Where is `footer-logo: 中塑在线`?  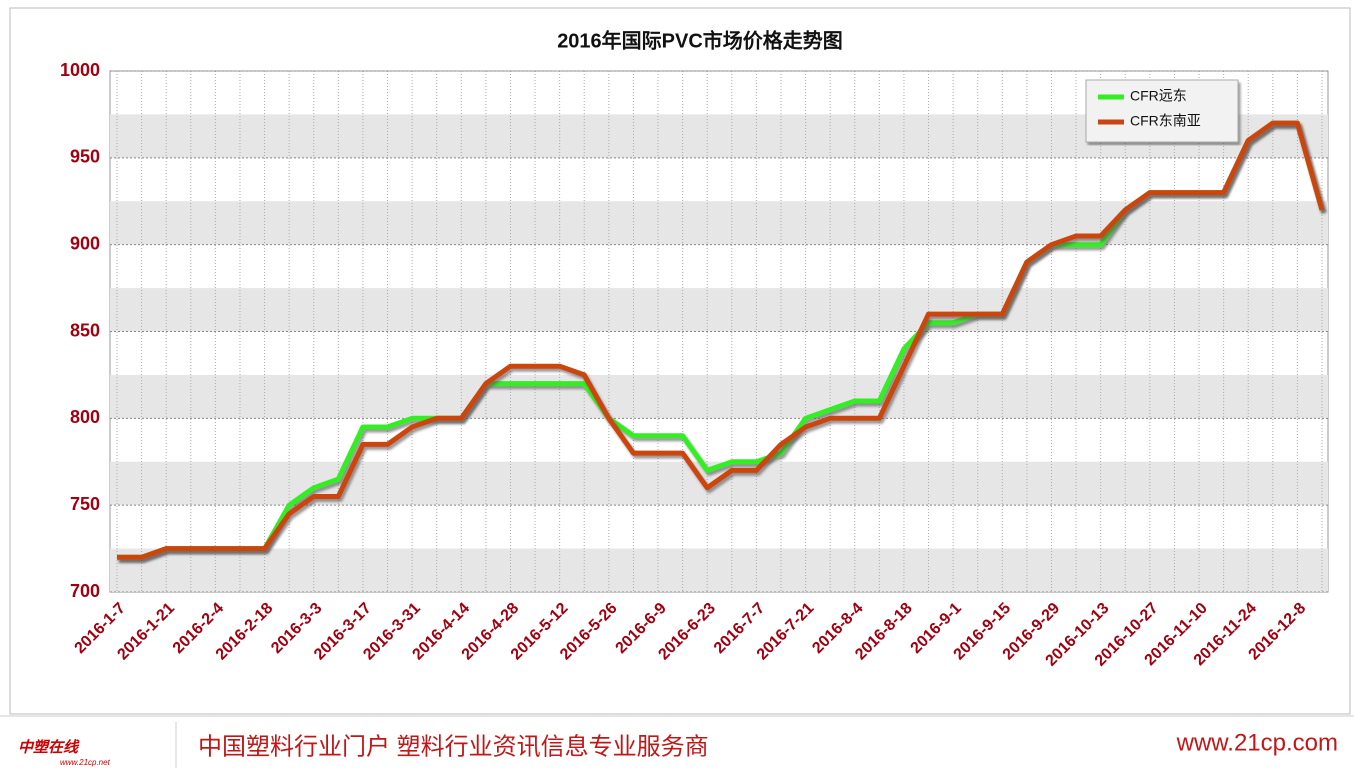
footer-logo: 中塑在线 is located at coordinates (49, 747).